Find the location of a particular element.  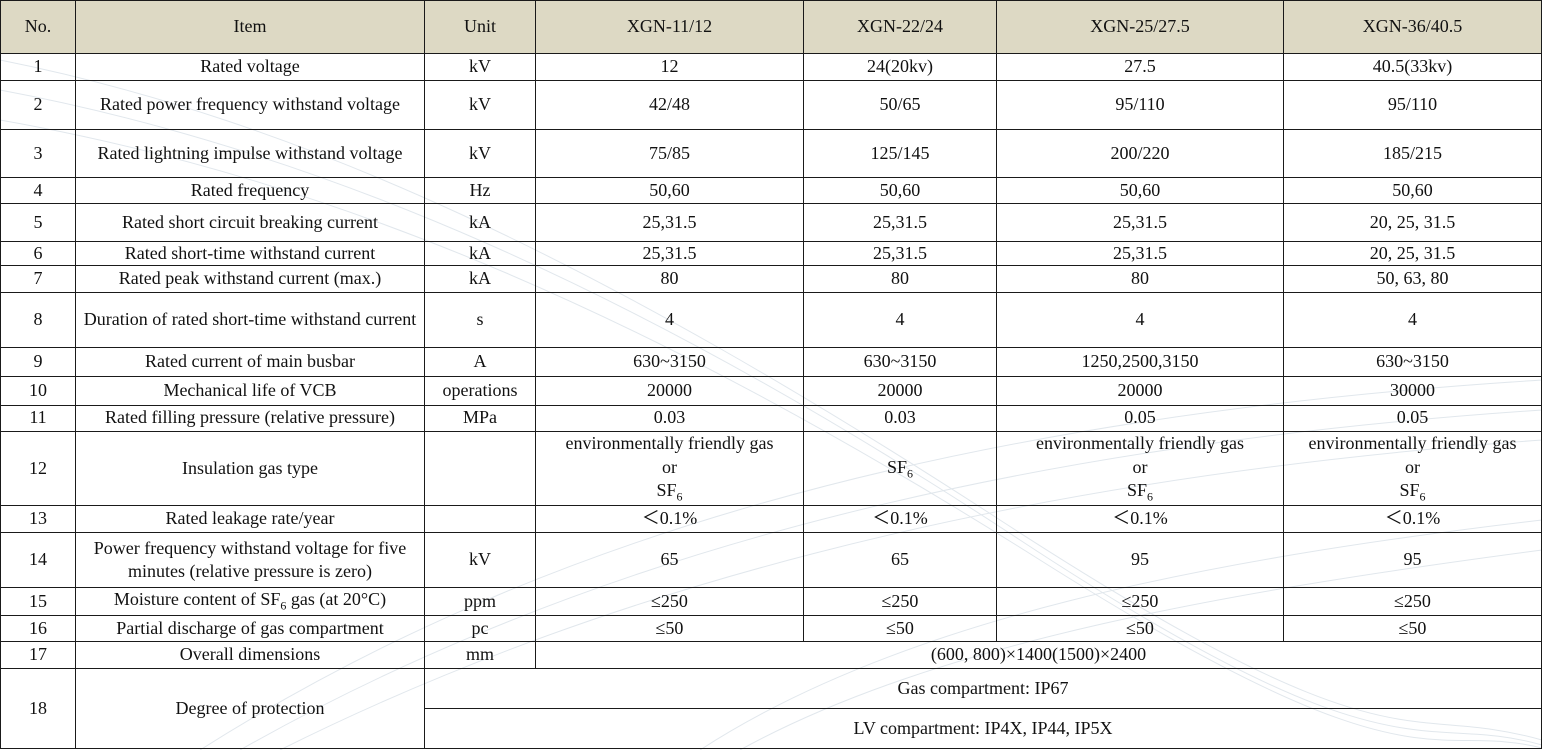

cell-value: 80 is located at coordinates (900, 279).